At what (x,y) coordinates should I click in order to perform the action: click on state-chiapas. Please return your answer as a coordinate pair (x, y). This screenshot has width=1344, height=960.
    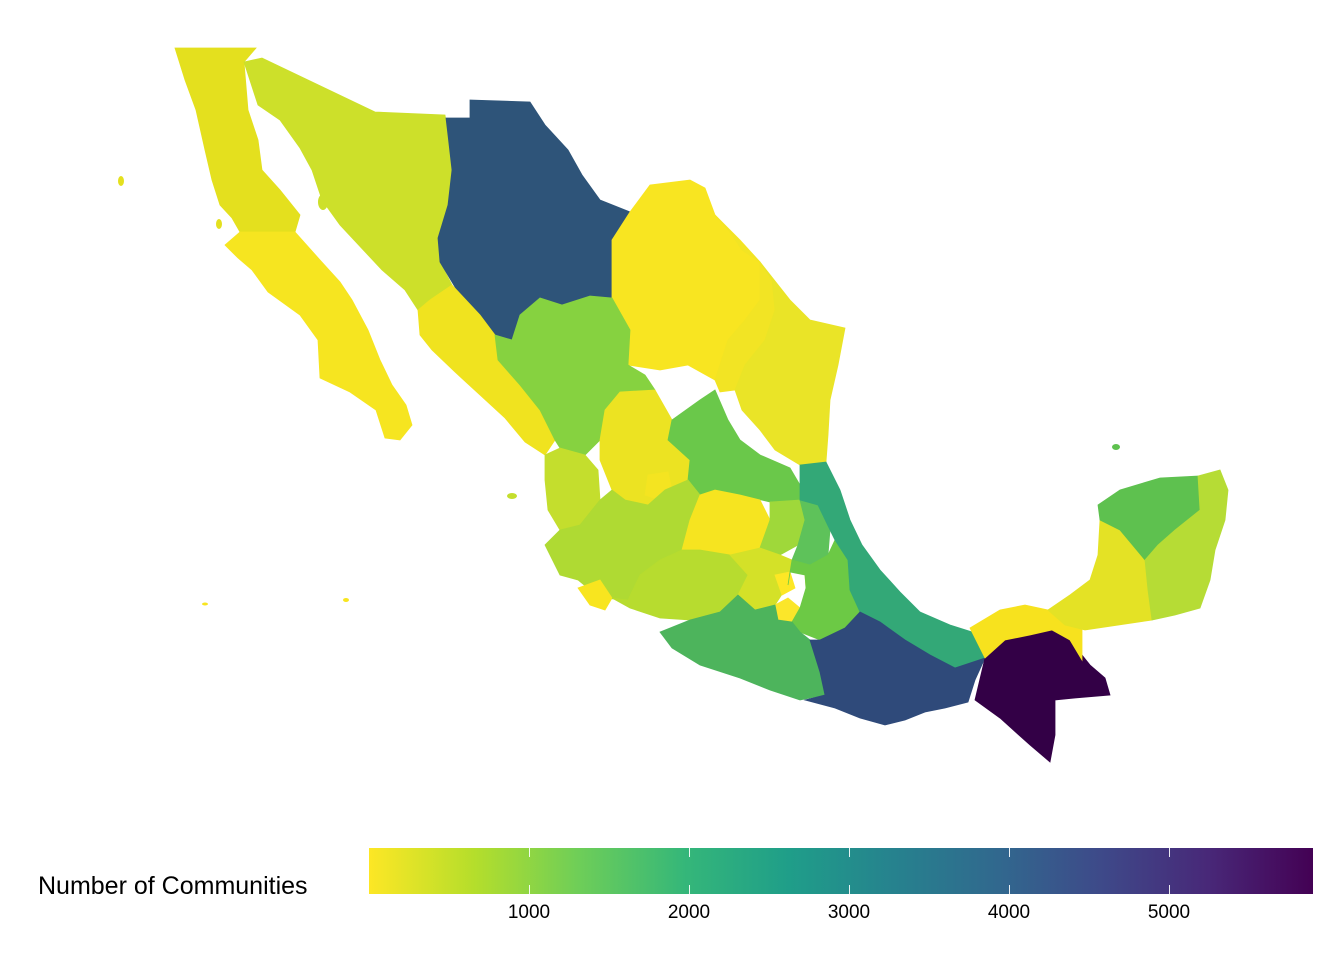
    Looking at the image, I should click on (1042, 696).